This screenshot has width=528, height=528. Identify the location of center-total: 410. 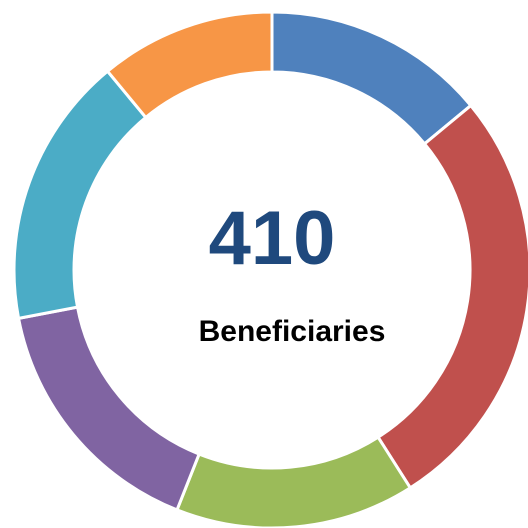
(272, 238).